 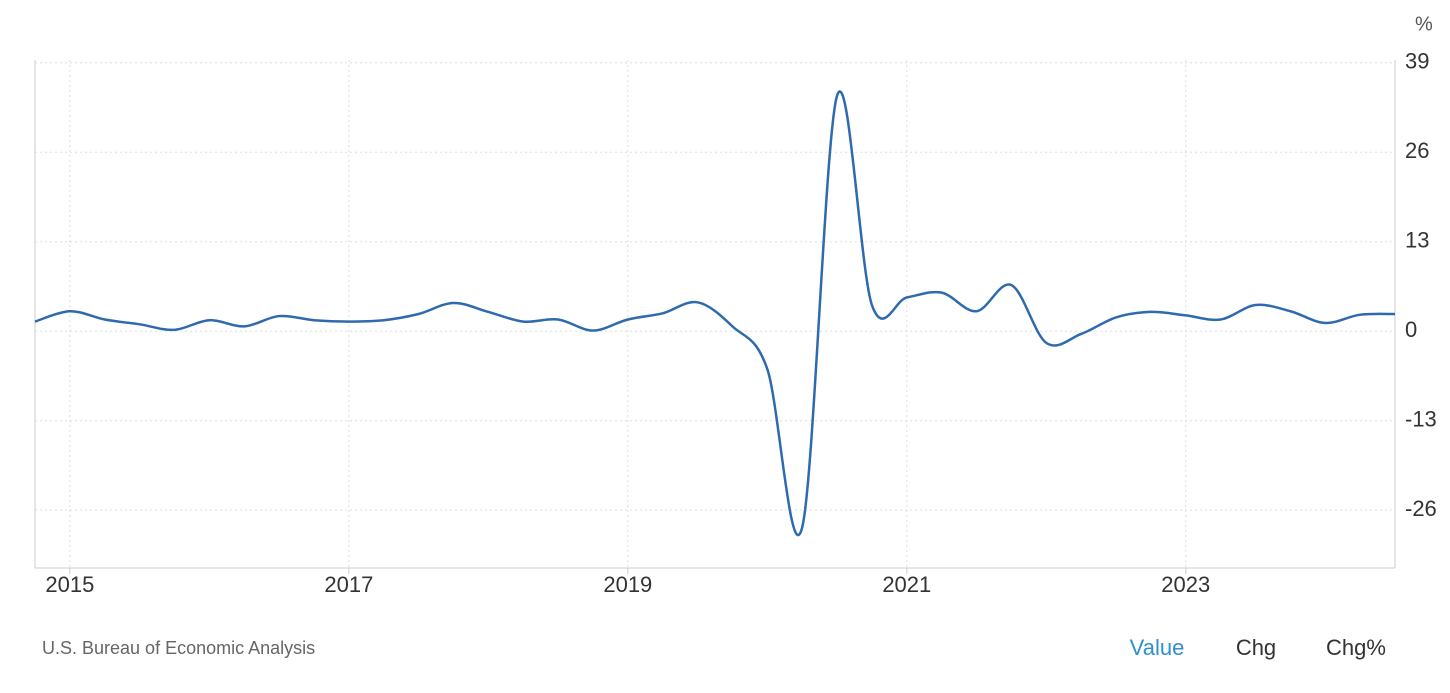 I want to click on x-tick-label: 2019, so click(x=627, y=584).